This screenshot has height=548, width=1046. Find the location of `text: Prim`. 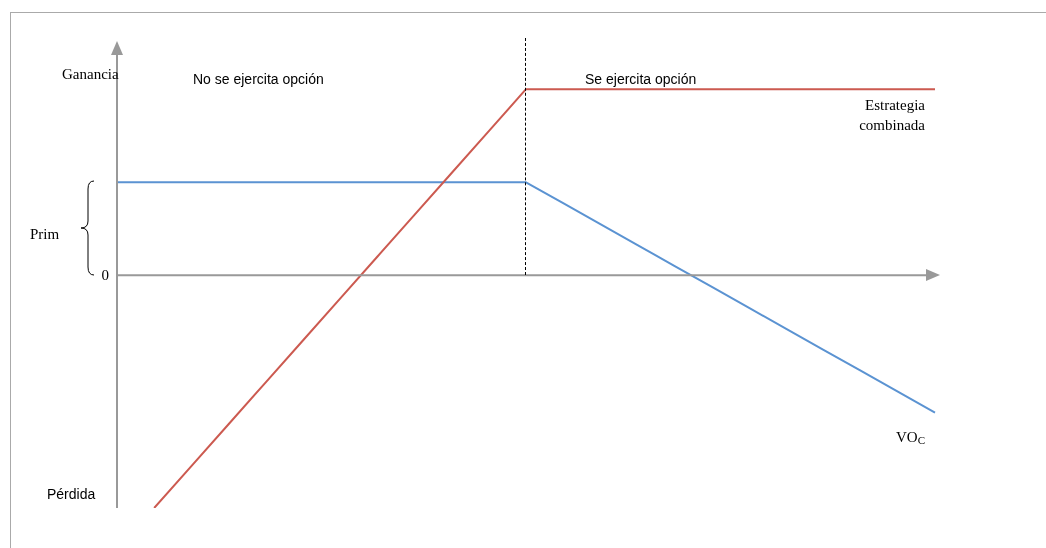

text: Prim is located at coordinates (45, 233).